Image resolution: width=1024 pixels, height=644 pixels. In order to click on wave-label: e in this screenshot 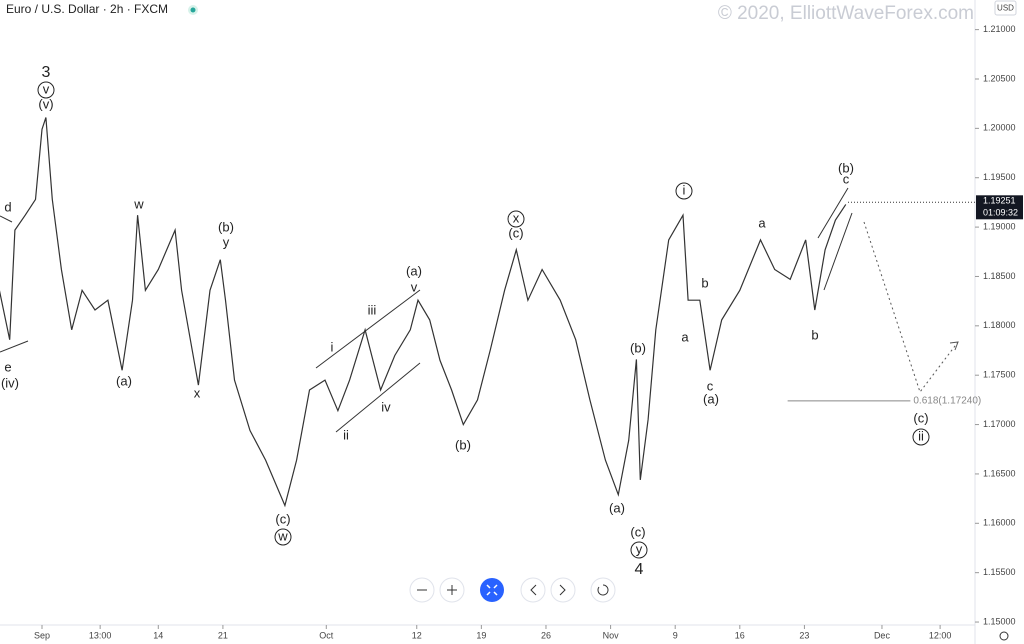, I will do `click(7, 366)`.